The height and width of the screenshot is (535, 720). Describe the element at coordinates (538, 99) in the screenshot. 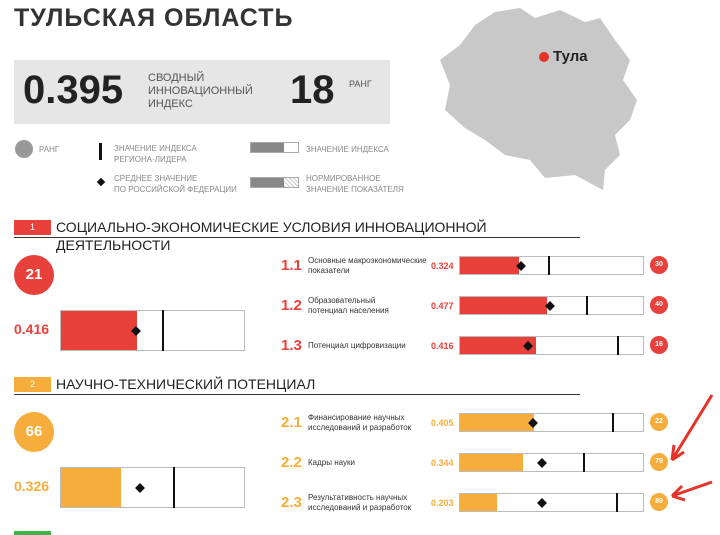

I see `region-map` at that location.